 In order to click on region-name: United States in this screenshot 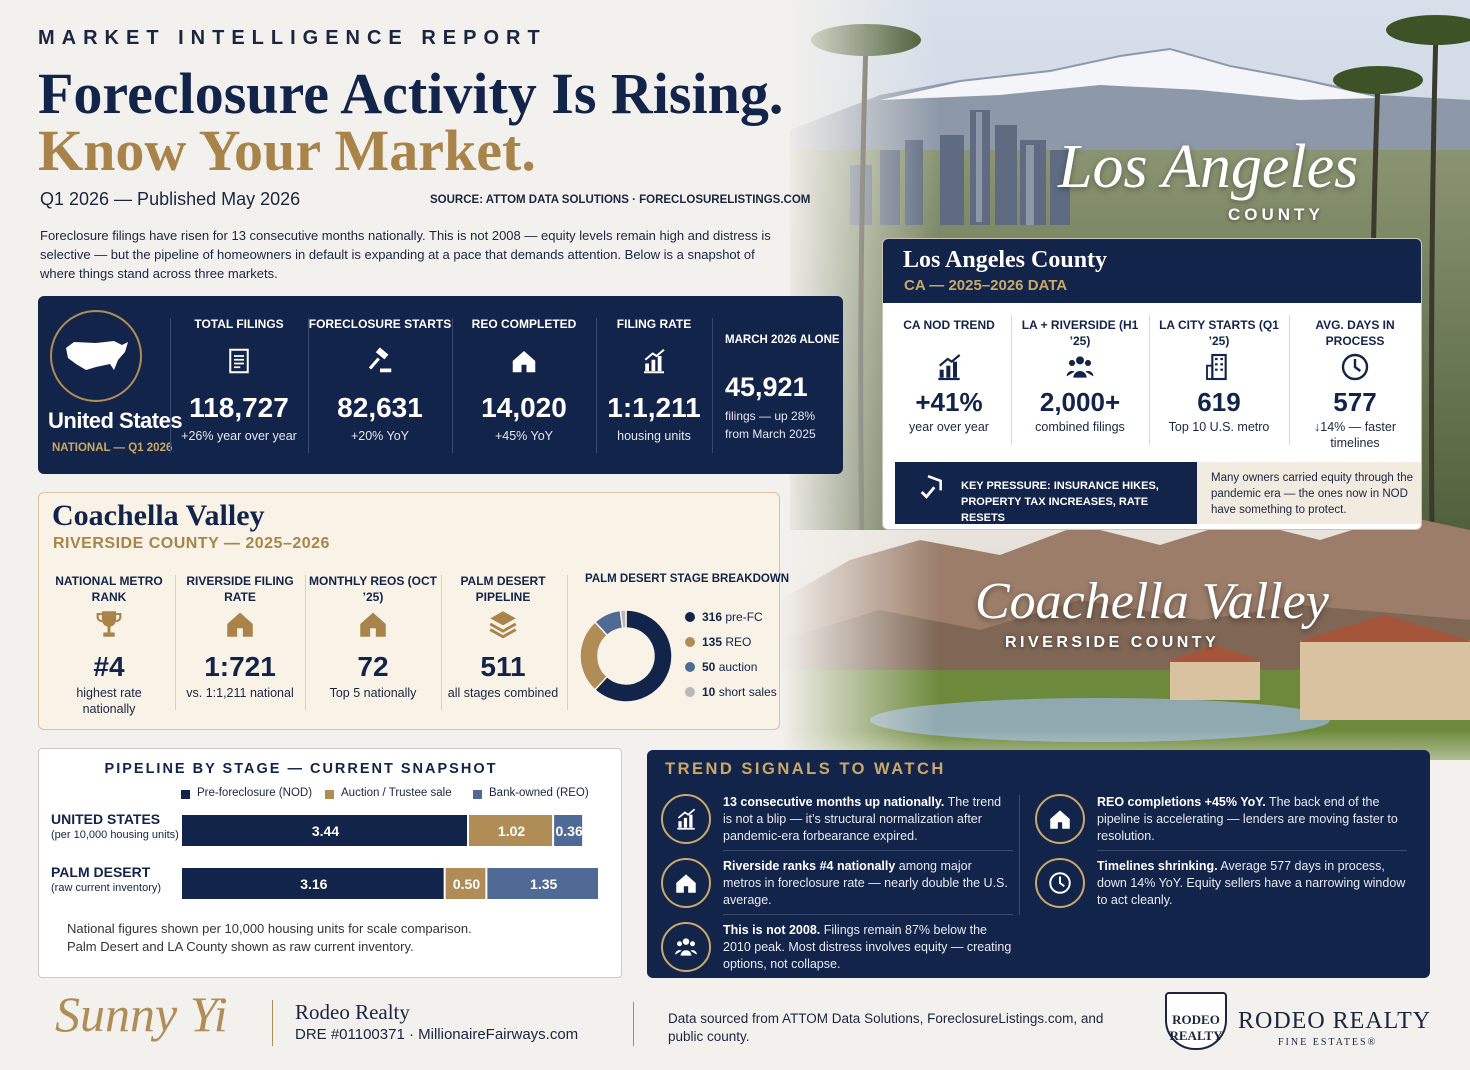, I will do `click(115, 420)`.